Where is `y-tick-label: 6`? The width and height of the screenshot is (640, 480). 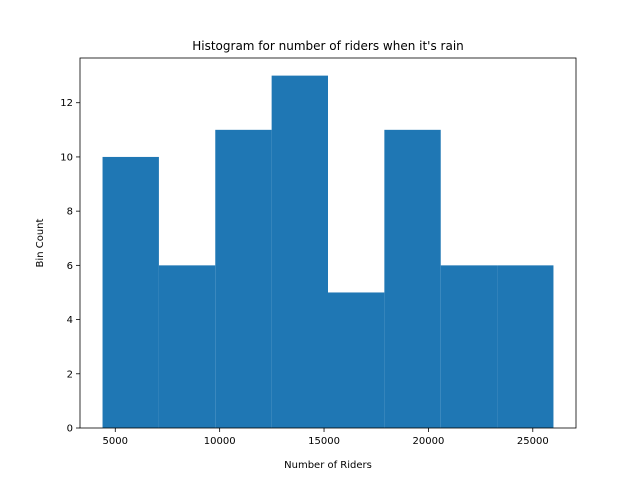 y-tick-label: 6 is located at coordinates (70, 266).